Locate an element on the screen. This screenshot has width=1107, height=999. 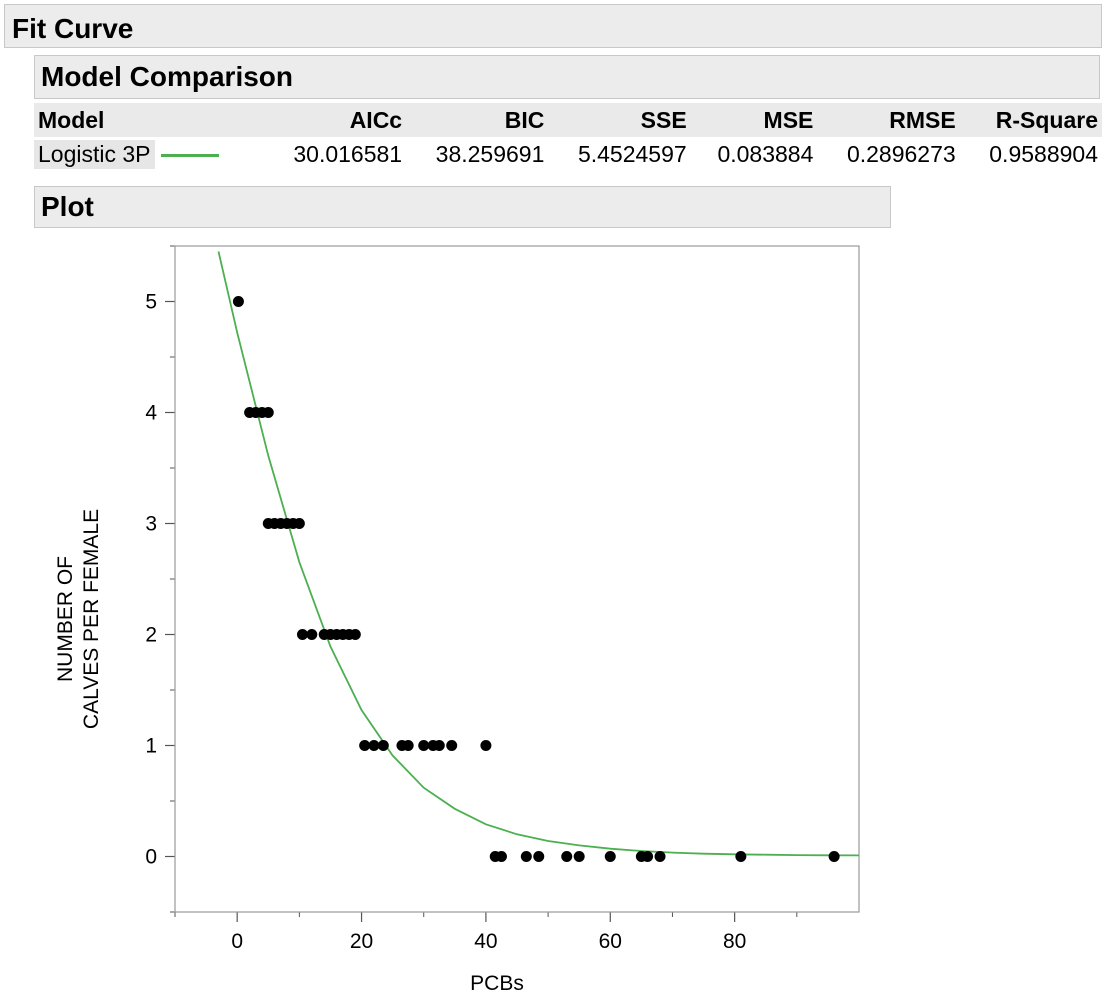
column-header-bic: BIC is located at coordinates (477, 120).